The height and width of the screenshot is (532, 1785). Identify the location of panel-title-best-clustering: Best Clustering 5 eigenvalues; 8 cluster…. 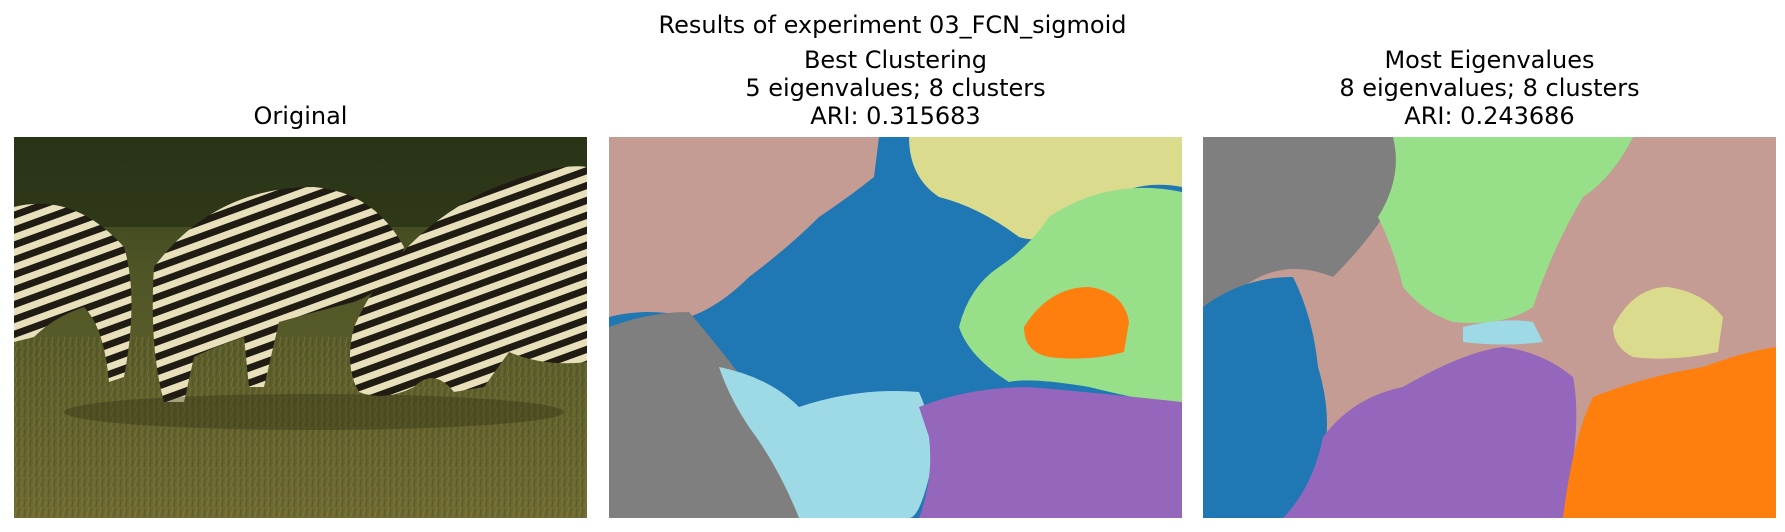
(895, 88).